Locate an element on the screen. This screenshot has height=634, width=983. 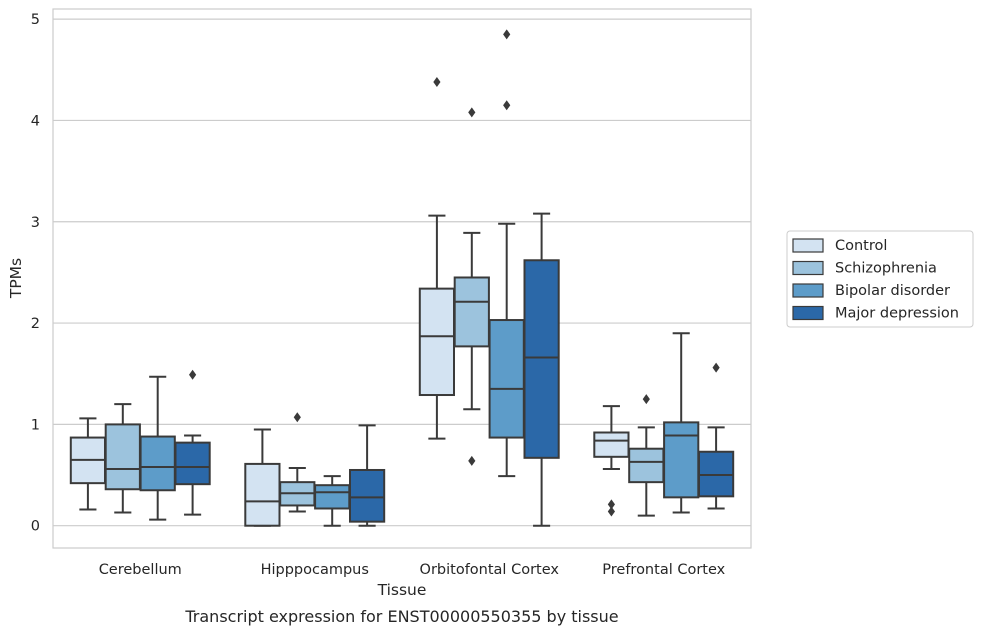
y-tick-label: 4 is located at coordinates (35, 121).